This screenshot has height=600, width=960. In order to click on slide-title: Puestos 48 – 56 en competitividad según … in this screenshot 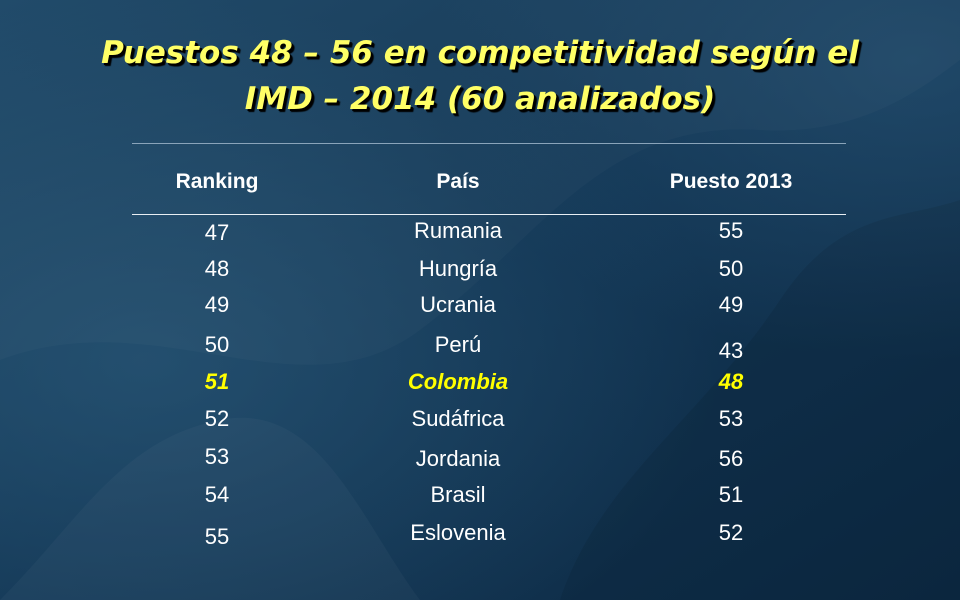, I will do `click(480, 76)`.